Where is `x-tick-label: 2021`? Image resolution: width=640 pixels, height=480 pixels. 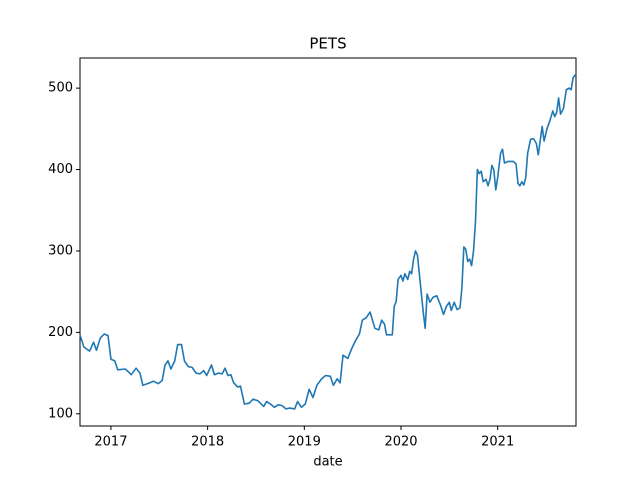 x-tick-label: 2021 is located at coordinates (497, 442).